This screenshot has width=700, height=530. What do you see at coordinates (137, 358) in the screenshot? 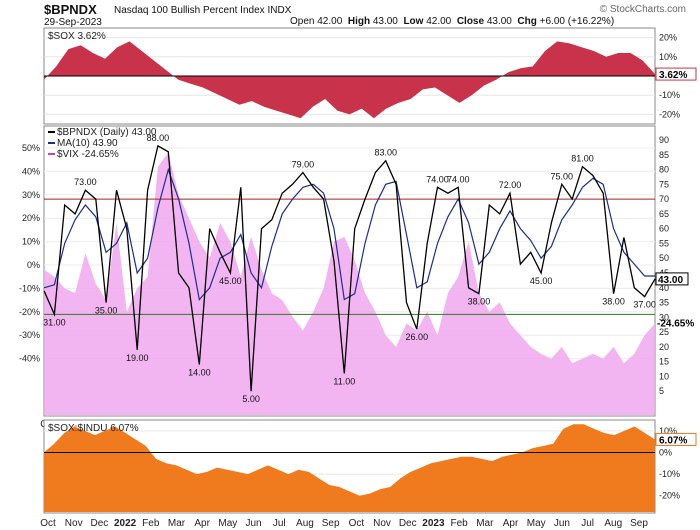
I see `bpndx-point-label: 19.00` at bounding box center [137, 358].